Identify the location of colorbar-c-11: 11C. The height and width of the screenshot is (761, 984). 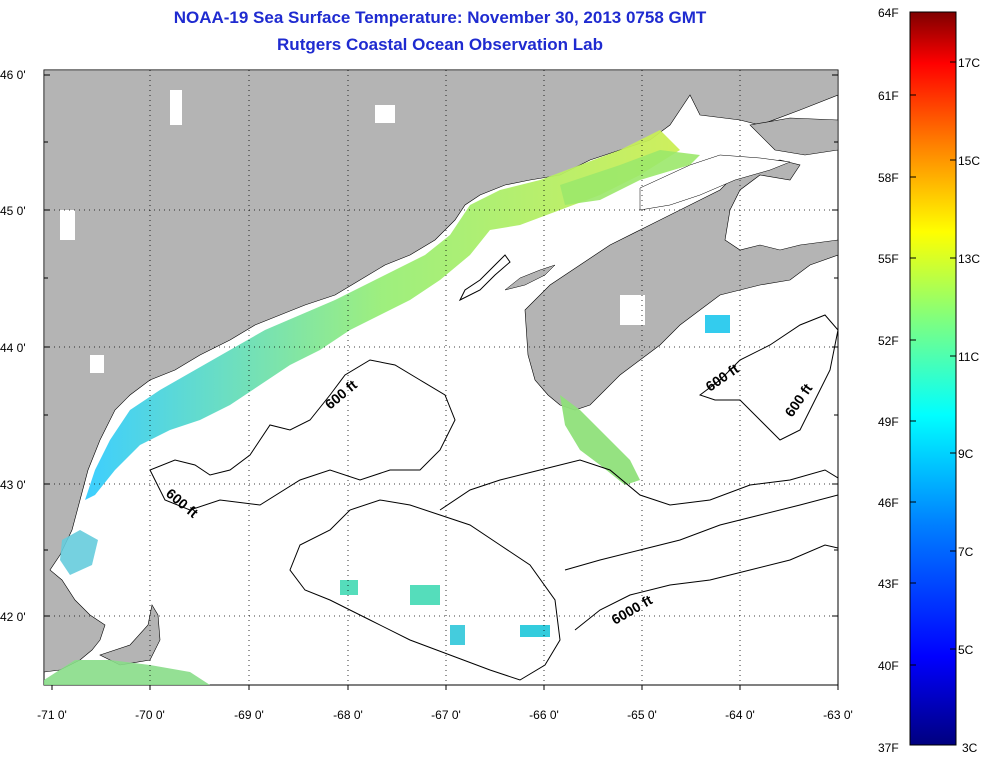
(968, 357).